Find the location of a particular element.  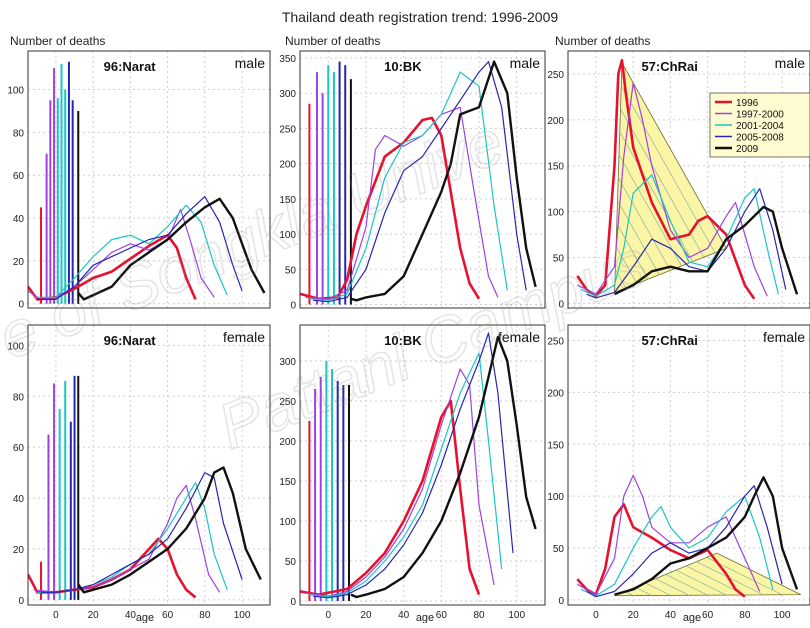

y-label-col3: Number of deaths is located at coordinates (602, 41).